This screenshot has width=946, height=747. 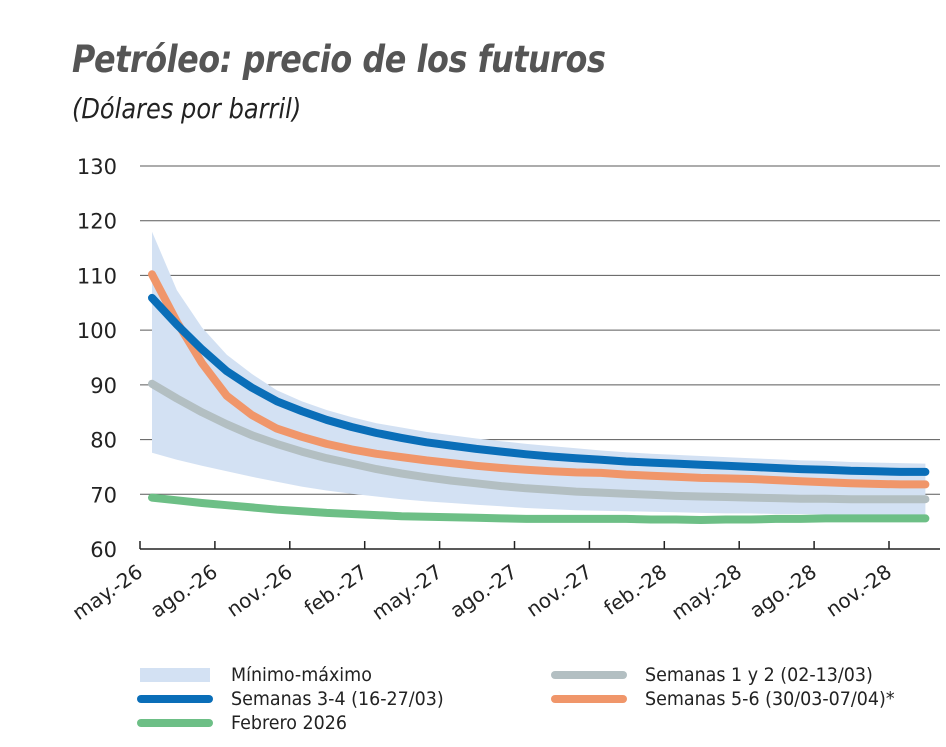 I want to click on legend-swatch-gray, so click(x=589, y=675).